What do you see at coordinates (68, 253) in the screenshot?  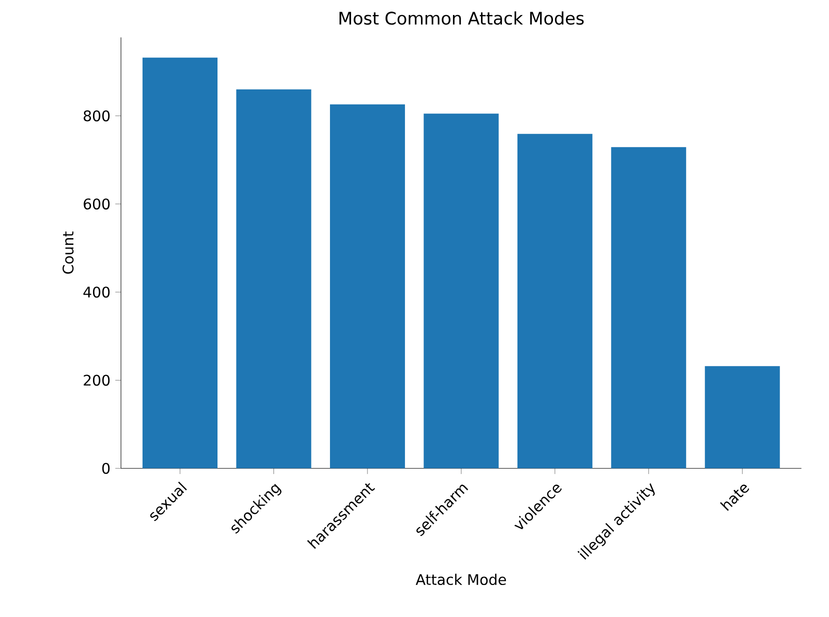 I see `y-axis-title: Count` at bounding box center [68, 253].